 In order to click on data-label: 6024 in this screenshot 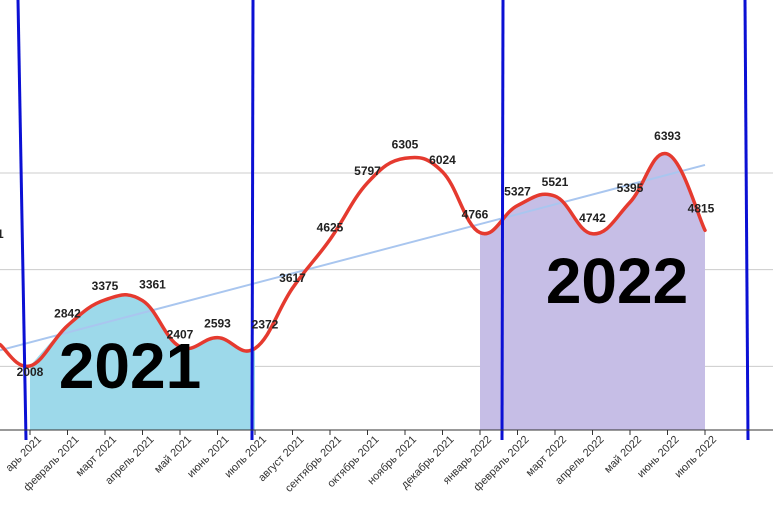, I will do `click(442, 160)`.